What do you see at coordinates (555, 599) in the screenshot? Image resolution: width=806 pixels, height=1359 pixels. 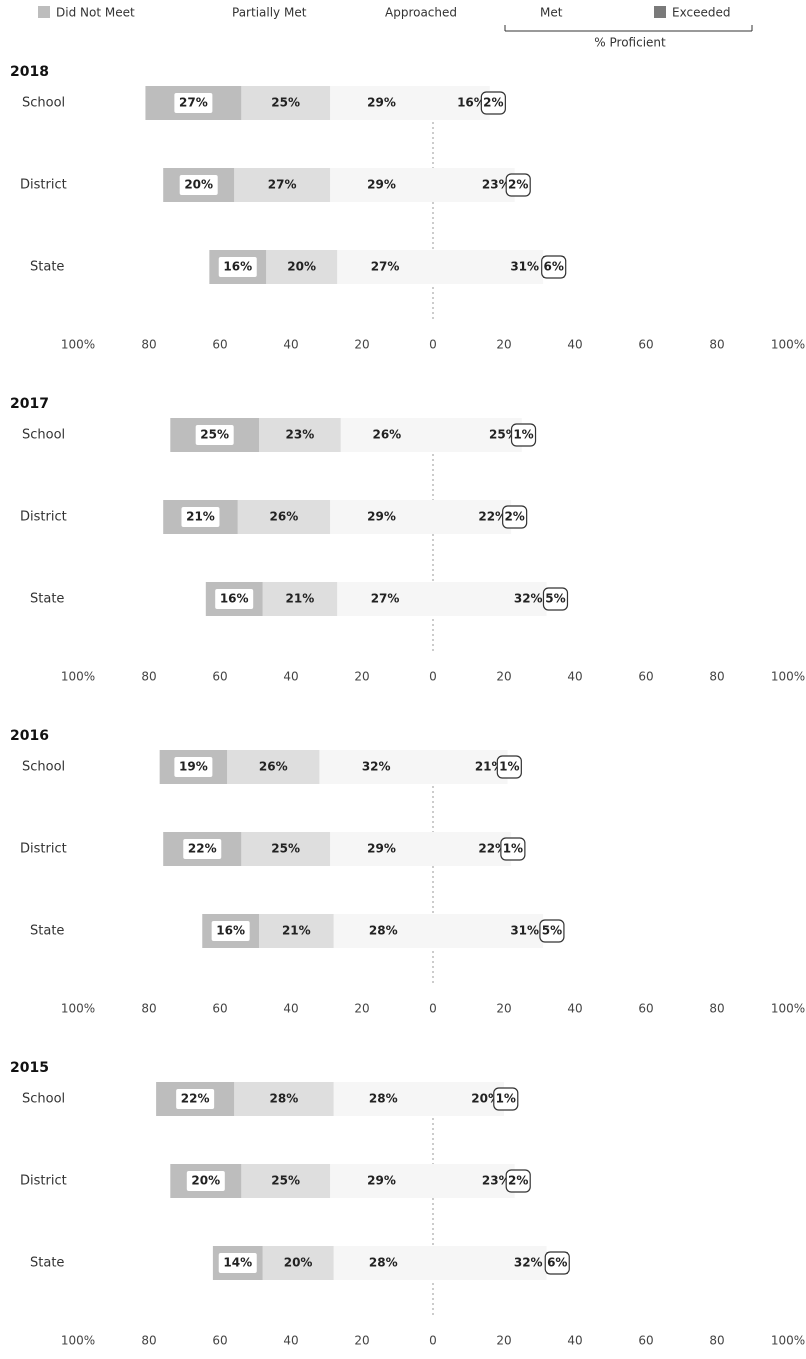 I see `value-label: 5%` at bounding box center [555, 599].